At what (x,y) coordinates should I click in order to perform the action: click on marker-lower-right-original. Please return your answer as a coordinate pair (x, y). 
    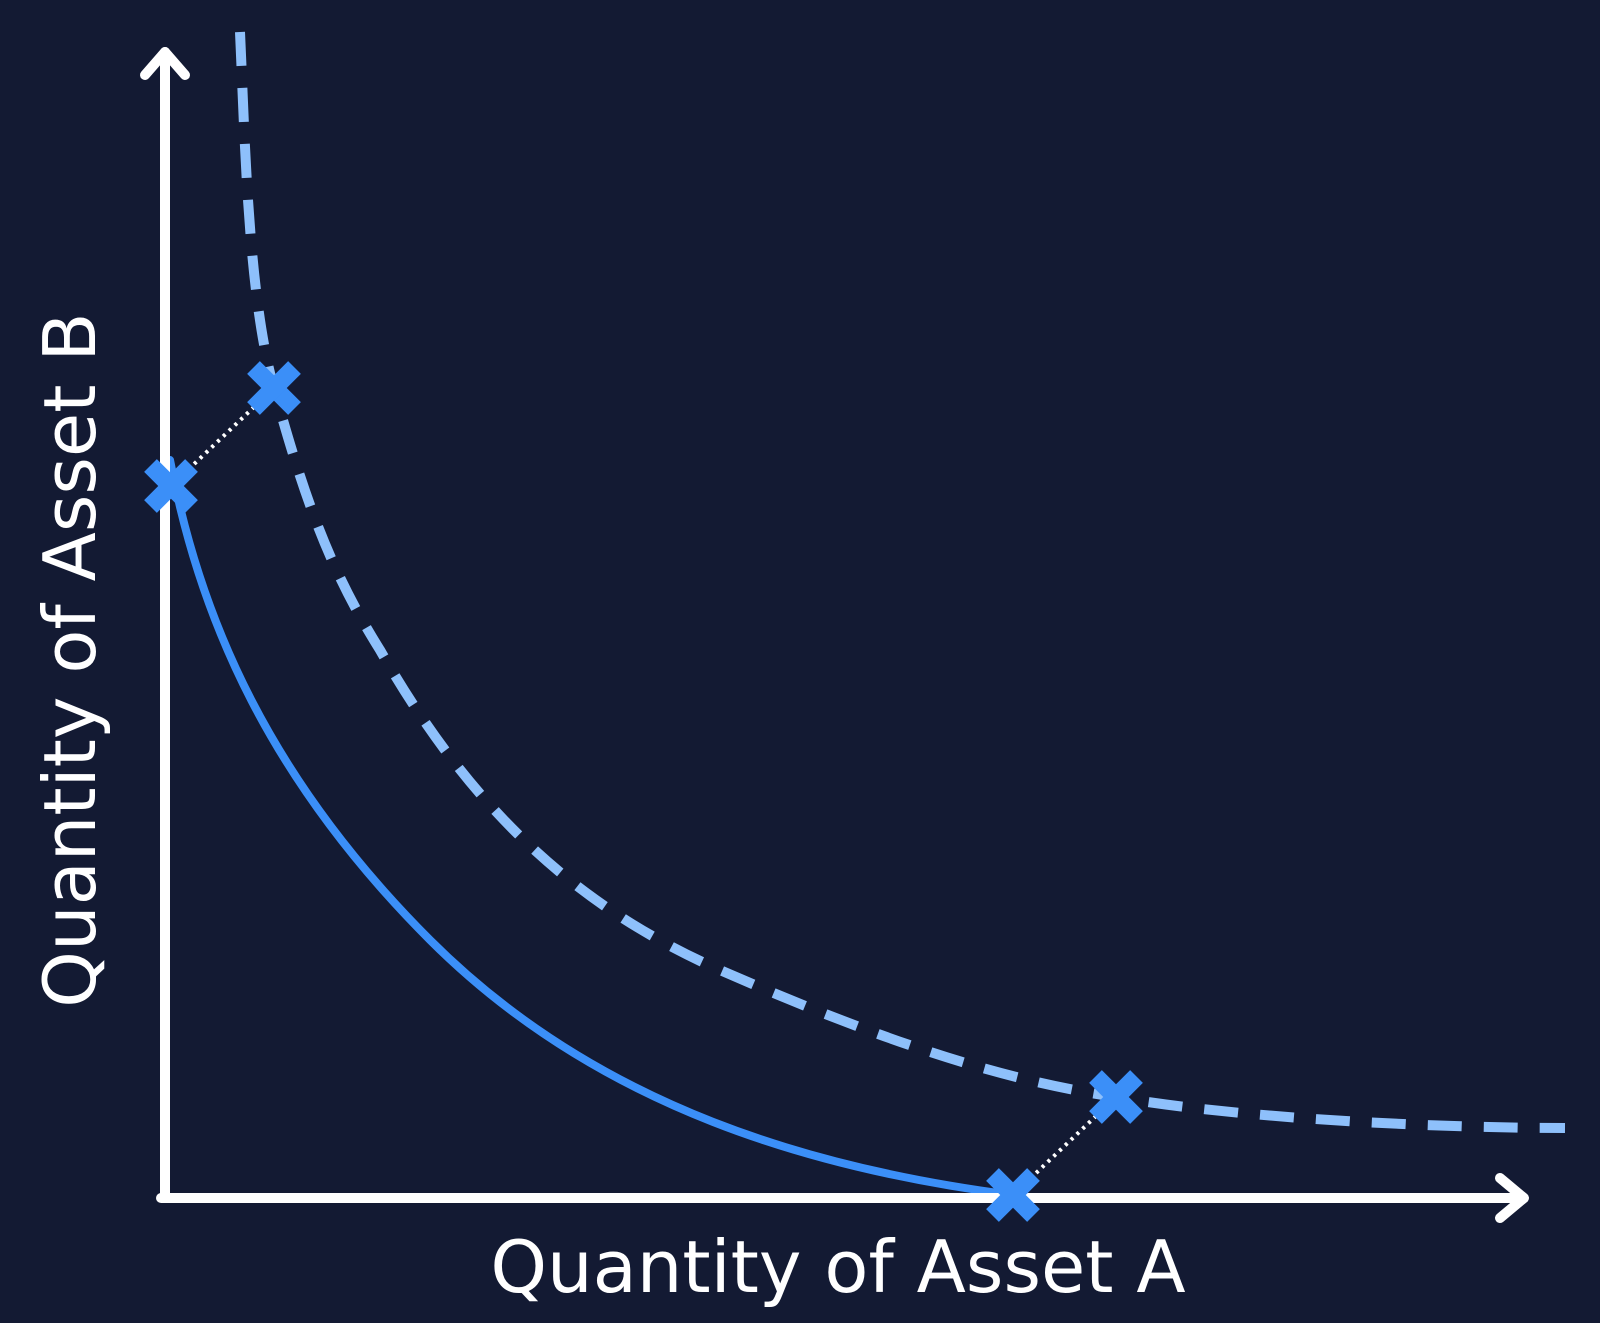
    Looking at the image, I should click on (1013, 1195).